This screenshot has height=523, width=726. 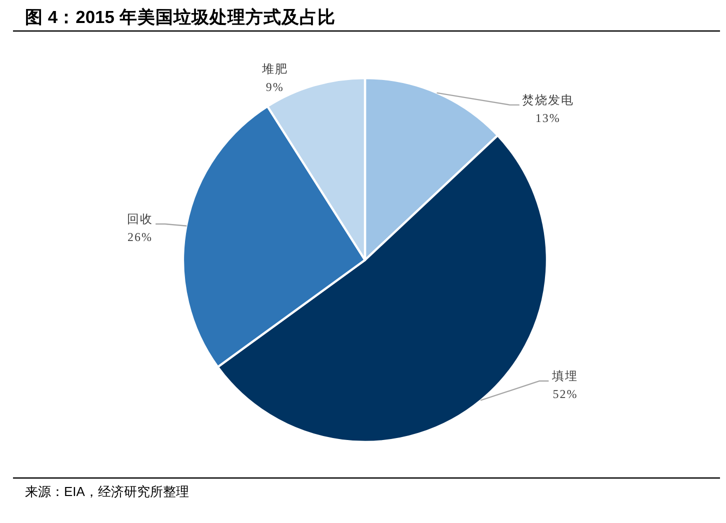 I want to click on annotation: 来源：EIA，经济研究所整理, so click(x=107, y=491).